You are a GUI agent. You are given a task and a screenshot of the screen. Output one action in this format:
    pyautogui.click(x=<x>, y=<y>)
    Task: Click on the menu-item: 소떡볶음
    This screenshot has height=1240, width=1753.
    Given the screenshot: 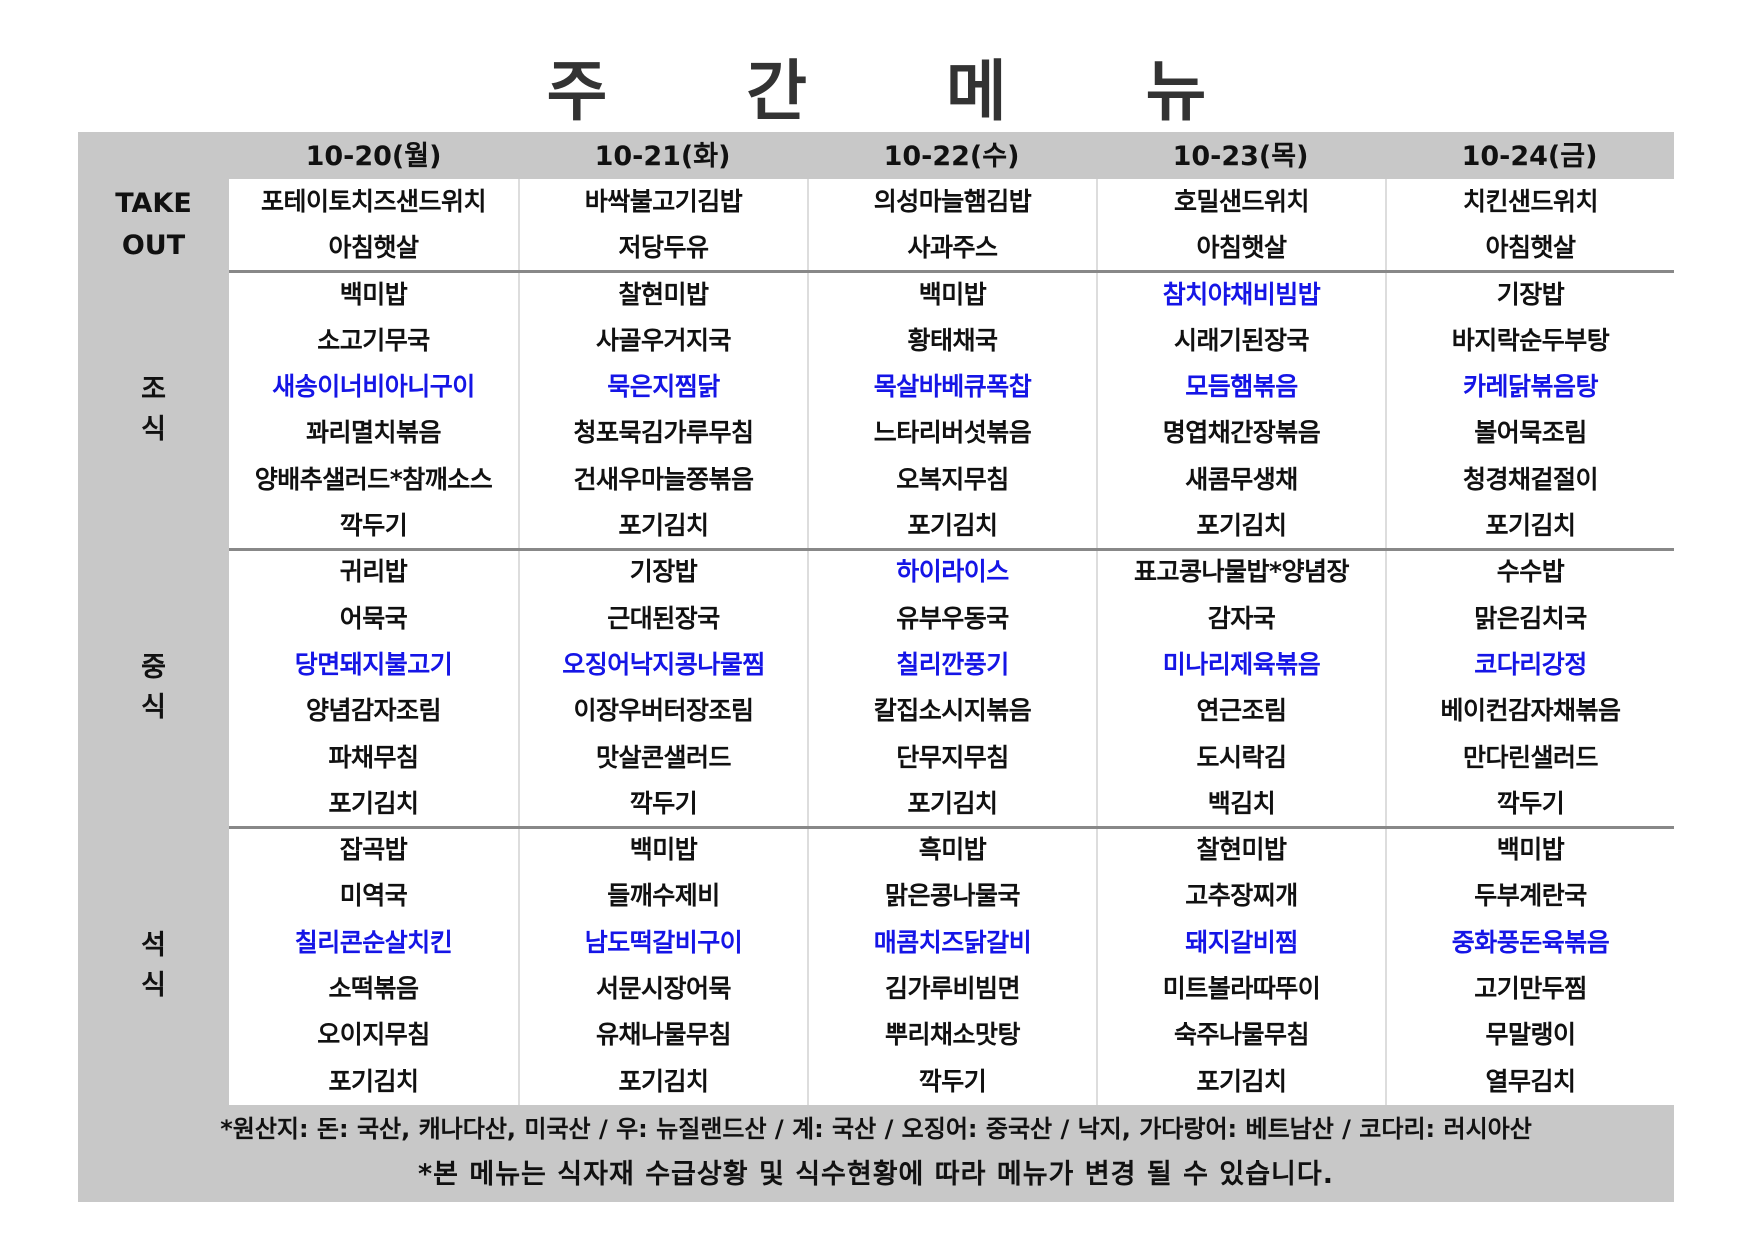 What is the action you would take?
    pyautogui.click(x=373, y=989)
    